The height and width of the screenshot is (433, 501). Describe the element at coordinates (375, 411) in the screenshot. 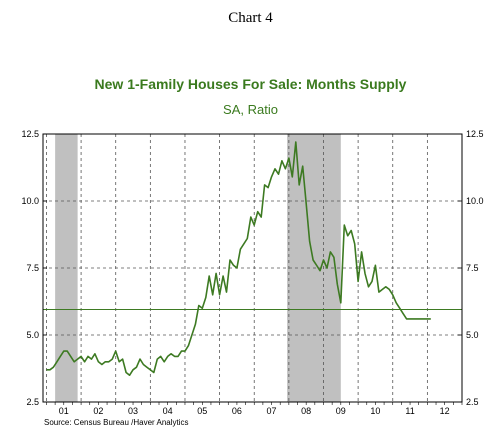

I see `x-tick-label-10: 10` at that location.